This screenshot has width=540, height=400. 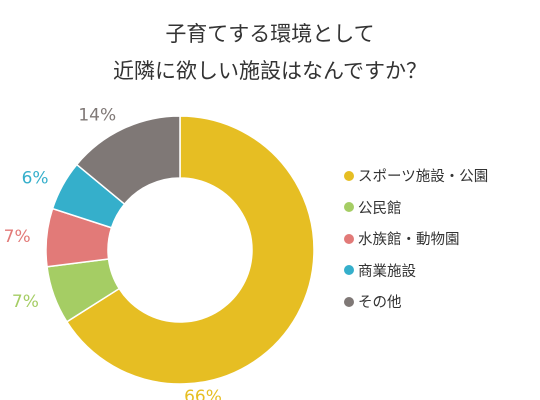 I want to click on legend-item: 商業施設, so click(x=416, y=271).